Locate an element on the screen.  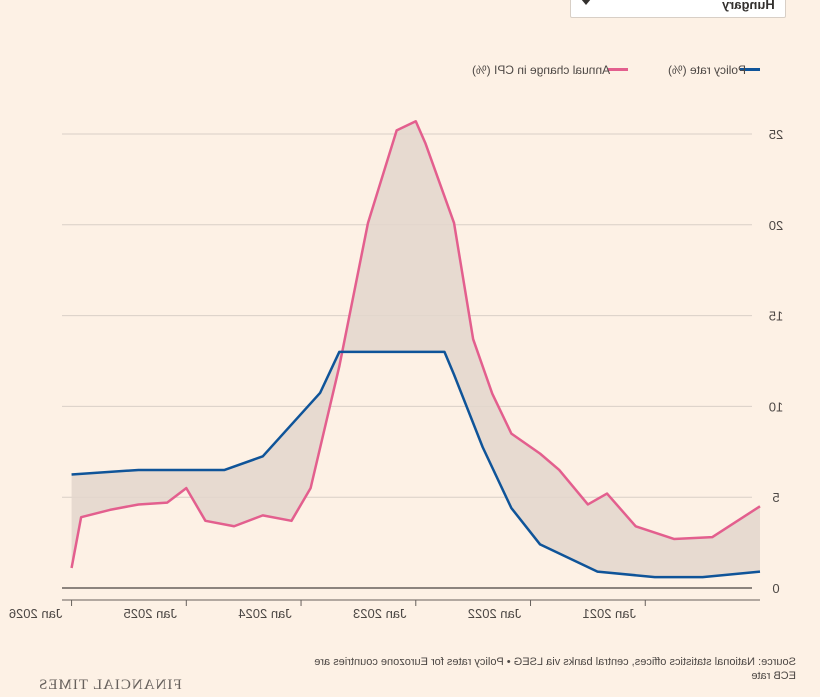
y-tick-label-25: 25 is located at coordinates (776, 134).